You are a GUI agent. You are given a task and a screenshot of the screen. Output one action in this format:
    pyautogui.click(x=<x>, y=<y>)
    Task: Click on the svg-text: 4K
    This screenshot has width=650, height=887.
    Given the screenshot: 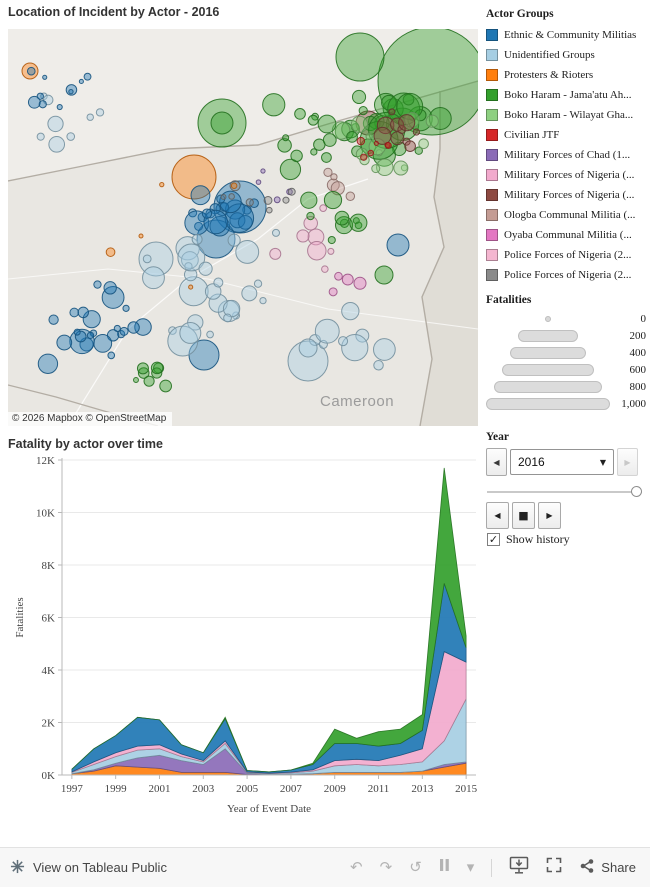 What is the action you would take?
    pyautogui.click(x=49, y=671)
    